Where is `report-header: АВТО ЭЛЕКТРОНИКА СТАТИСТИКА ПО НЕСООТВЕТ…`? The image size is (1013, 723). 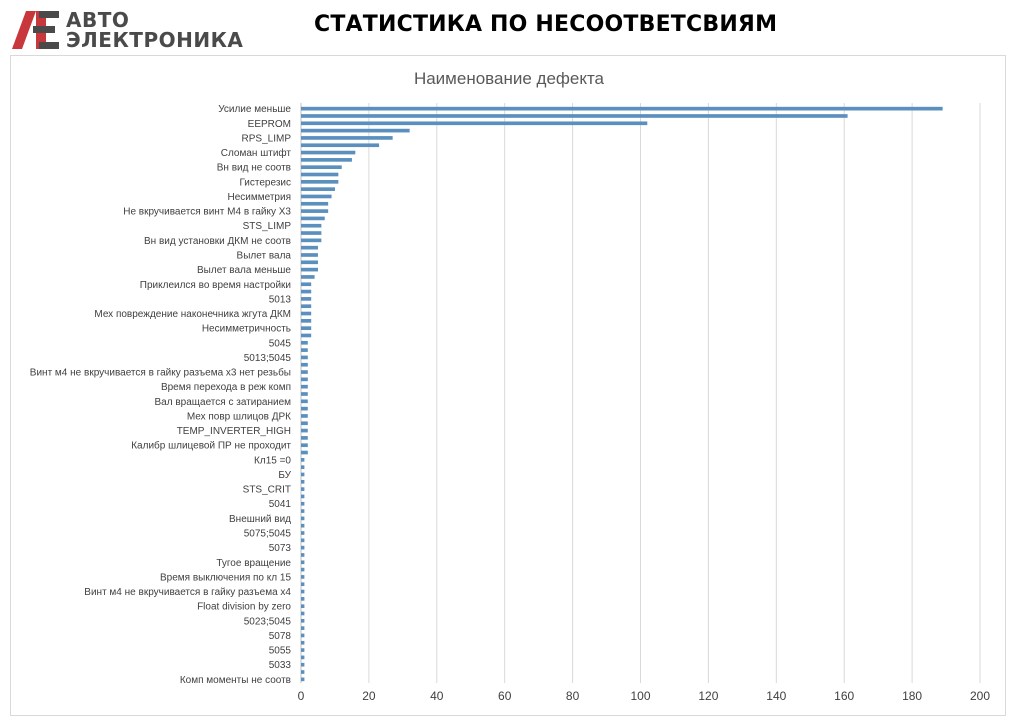
report-header: АВТО ЭЛЕКТРОНИКА СТАТИСТИКА ПО НЕСООТВЕТ… is located at coordinates (506, 27).